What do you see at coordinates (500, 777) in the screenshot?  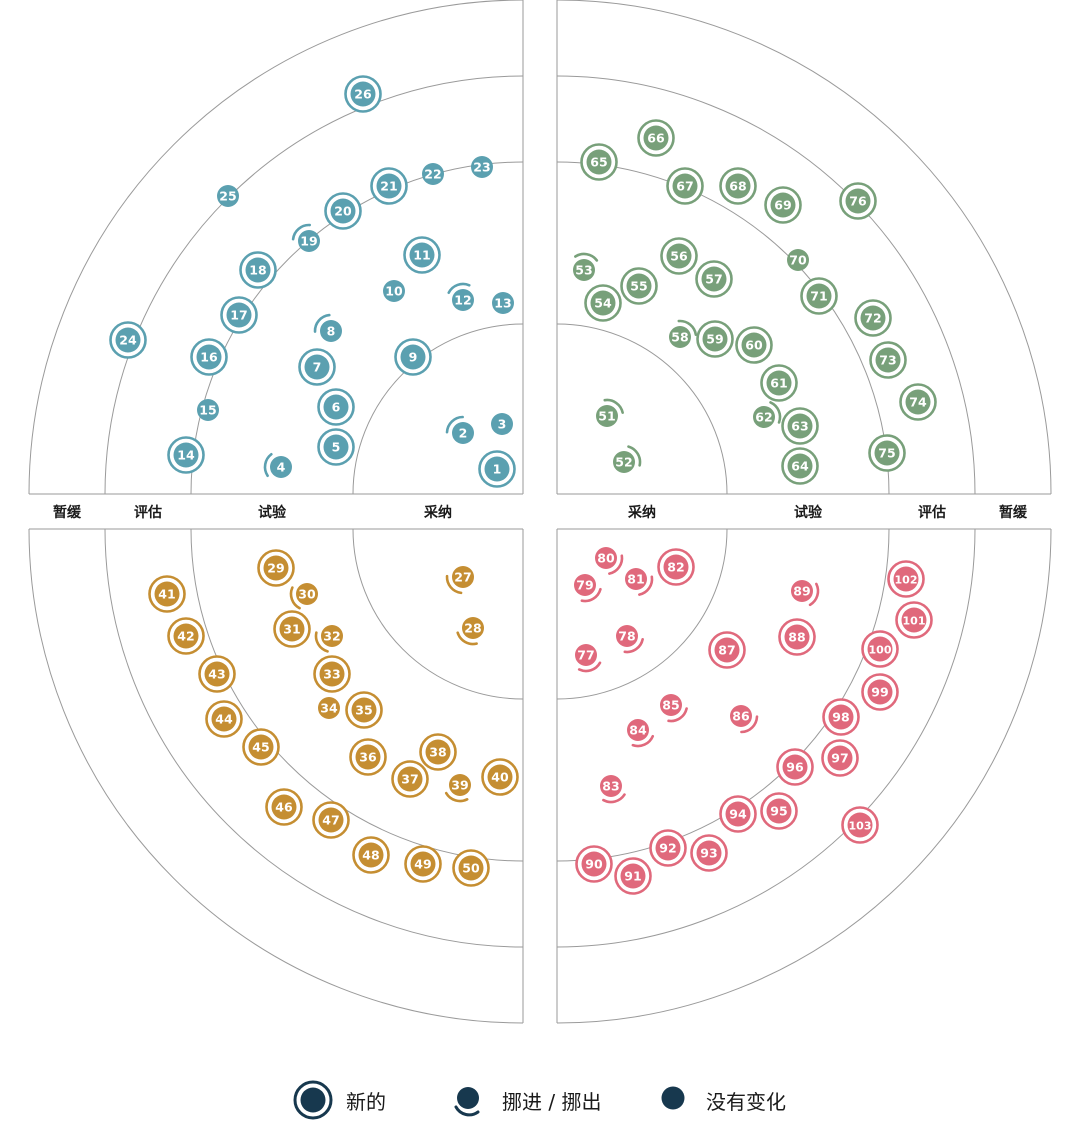 I see `blip-40: 40` at bounding box center [500, 777].